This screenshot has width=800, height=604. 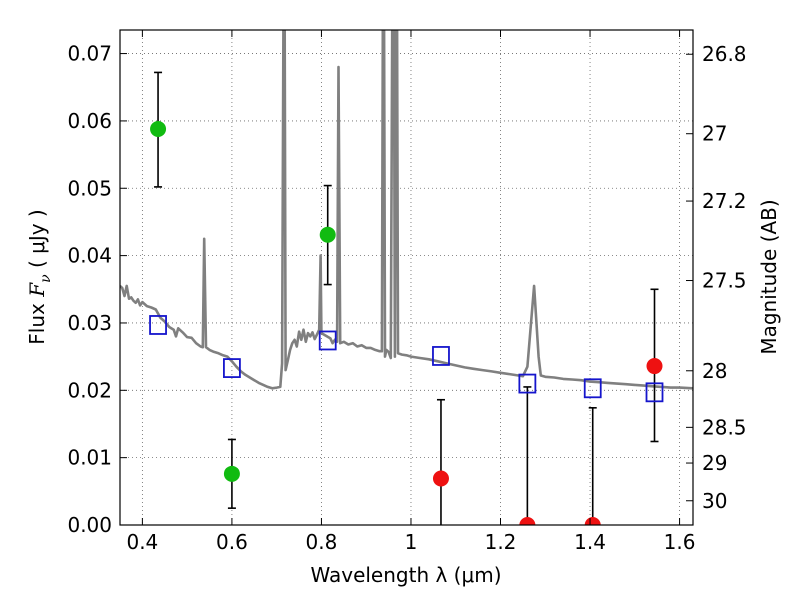 I want to click on y2-tick-label: 28.5, so click(x=724, y=427).